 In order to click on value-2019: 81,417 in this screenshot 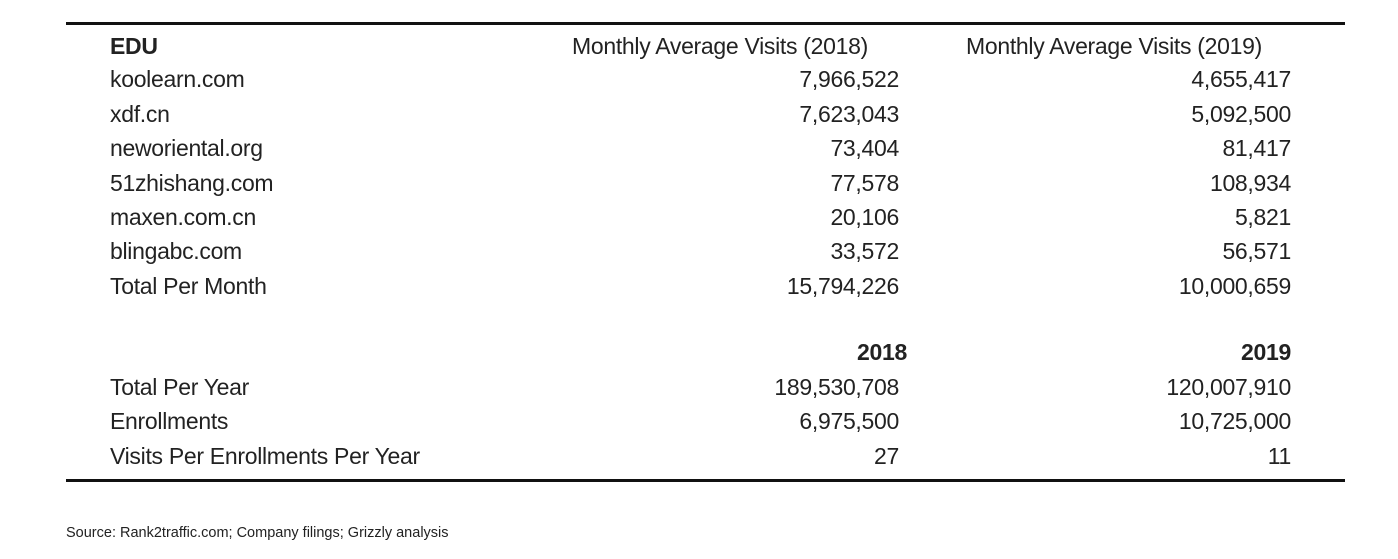, I will do `click(1256, 148)`.